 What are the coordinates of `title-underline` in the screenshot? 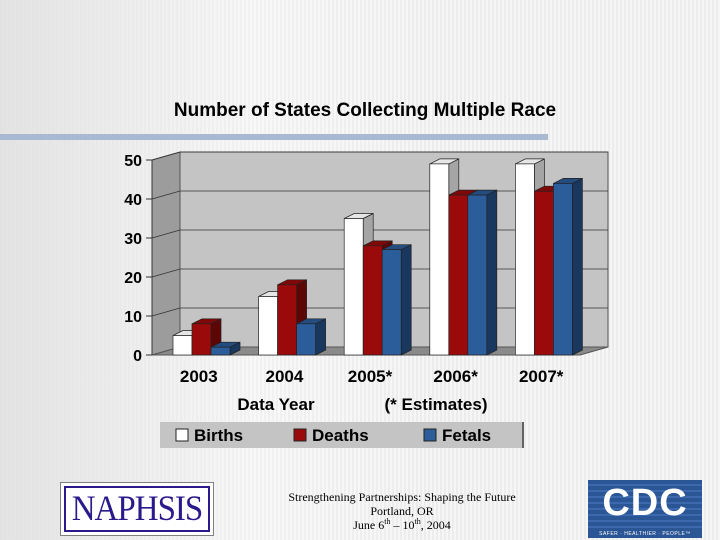 It's located at (274, 137).